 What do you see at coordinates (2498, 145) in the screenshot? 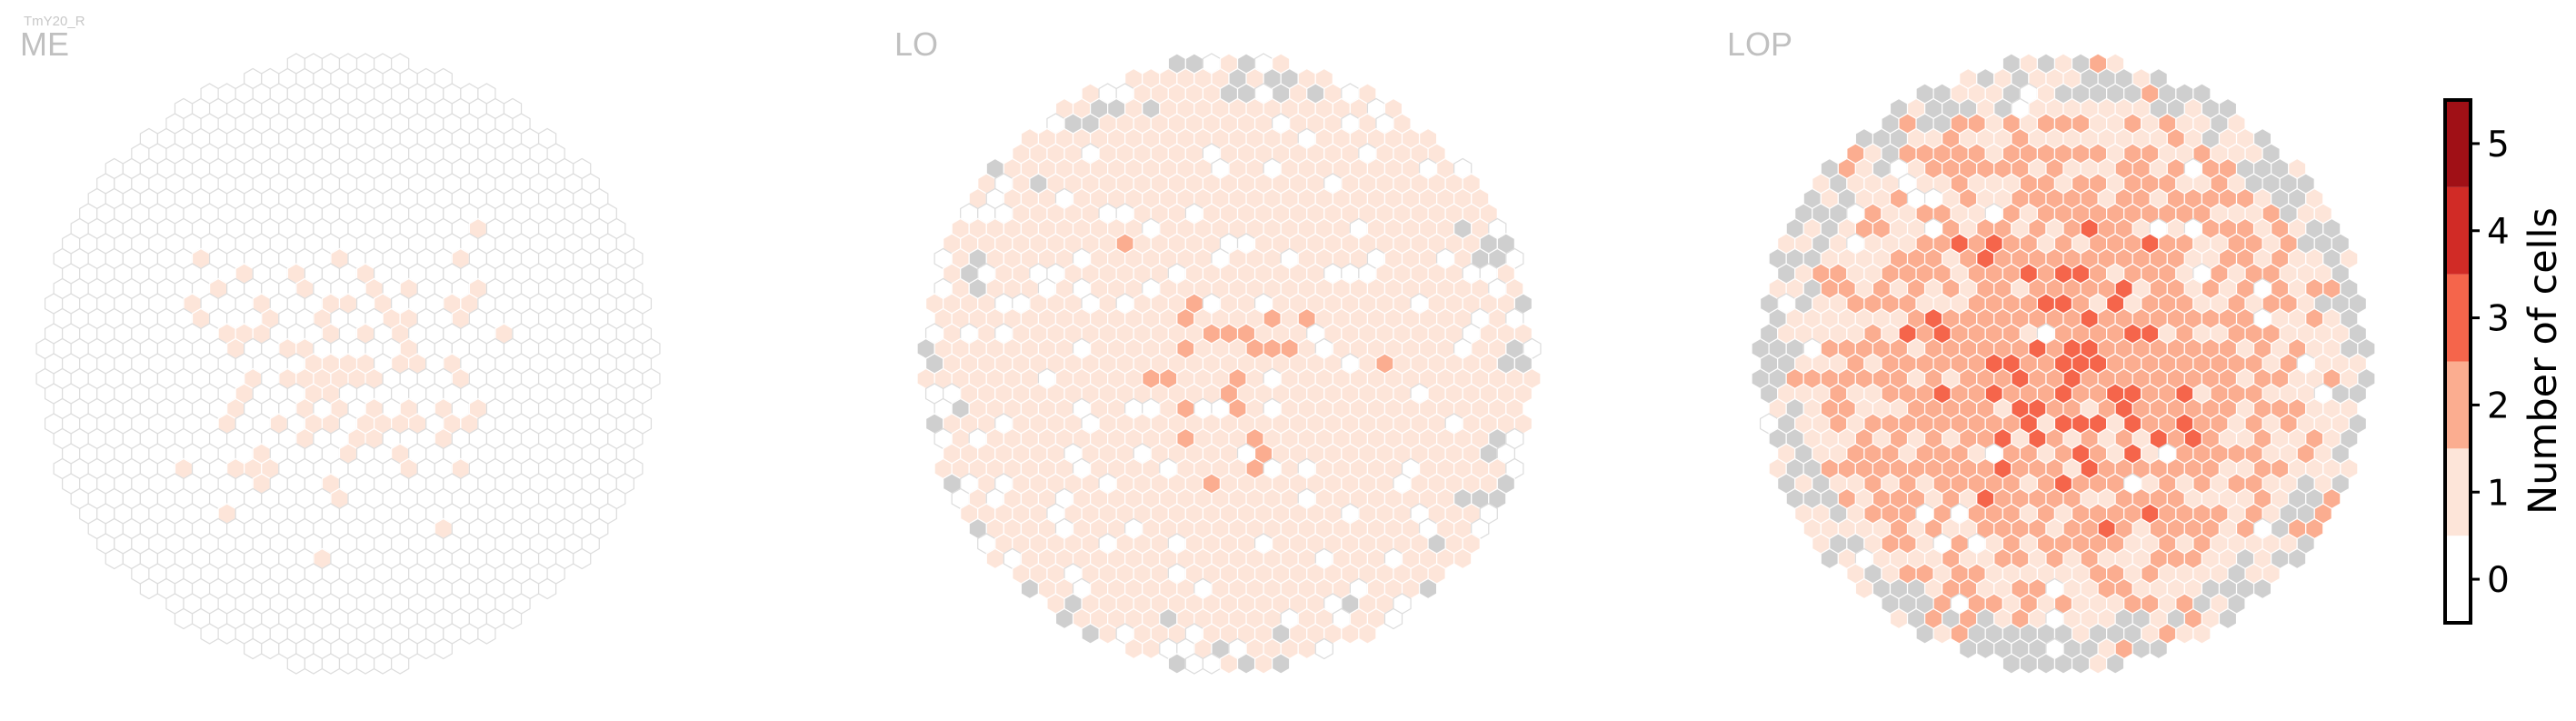
I see `colorbar-tick-label: 5` at bounding box center [2498, 145].